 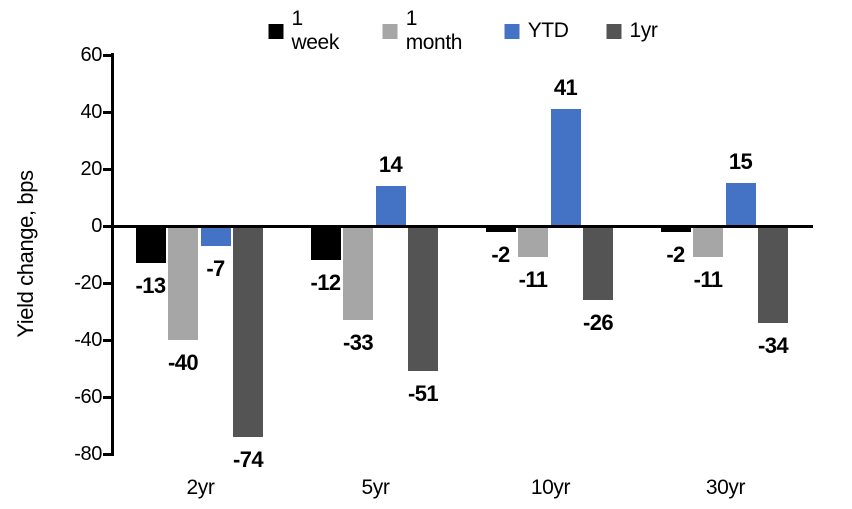 What do you see at coordinates (390, 165) in the screenshot?
I see `bar-value-label: 14` at bounding box center [390, 165].